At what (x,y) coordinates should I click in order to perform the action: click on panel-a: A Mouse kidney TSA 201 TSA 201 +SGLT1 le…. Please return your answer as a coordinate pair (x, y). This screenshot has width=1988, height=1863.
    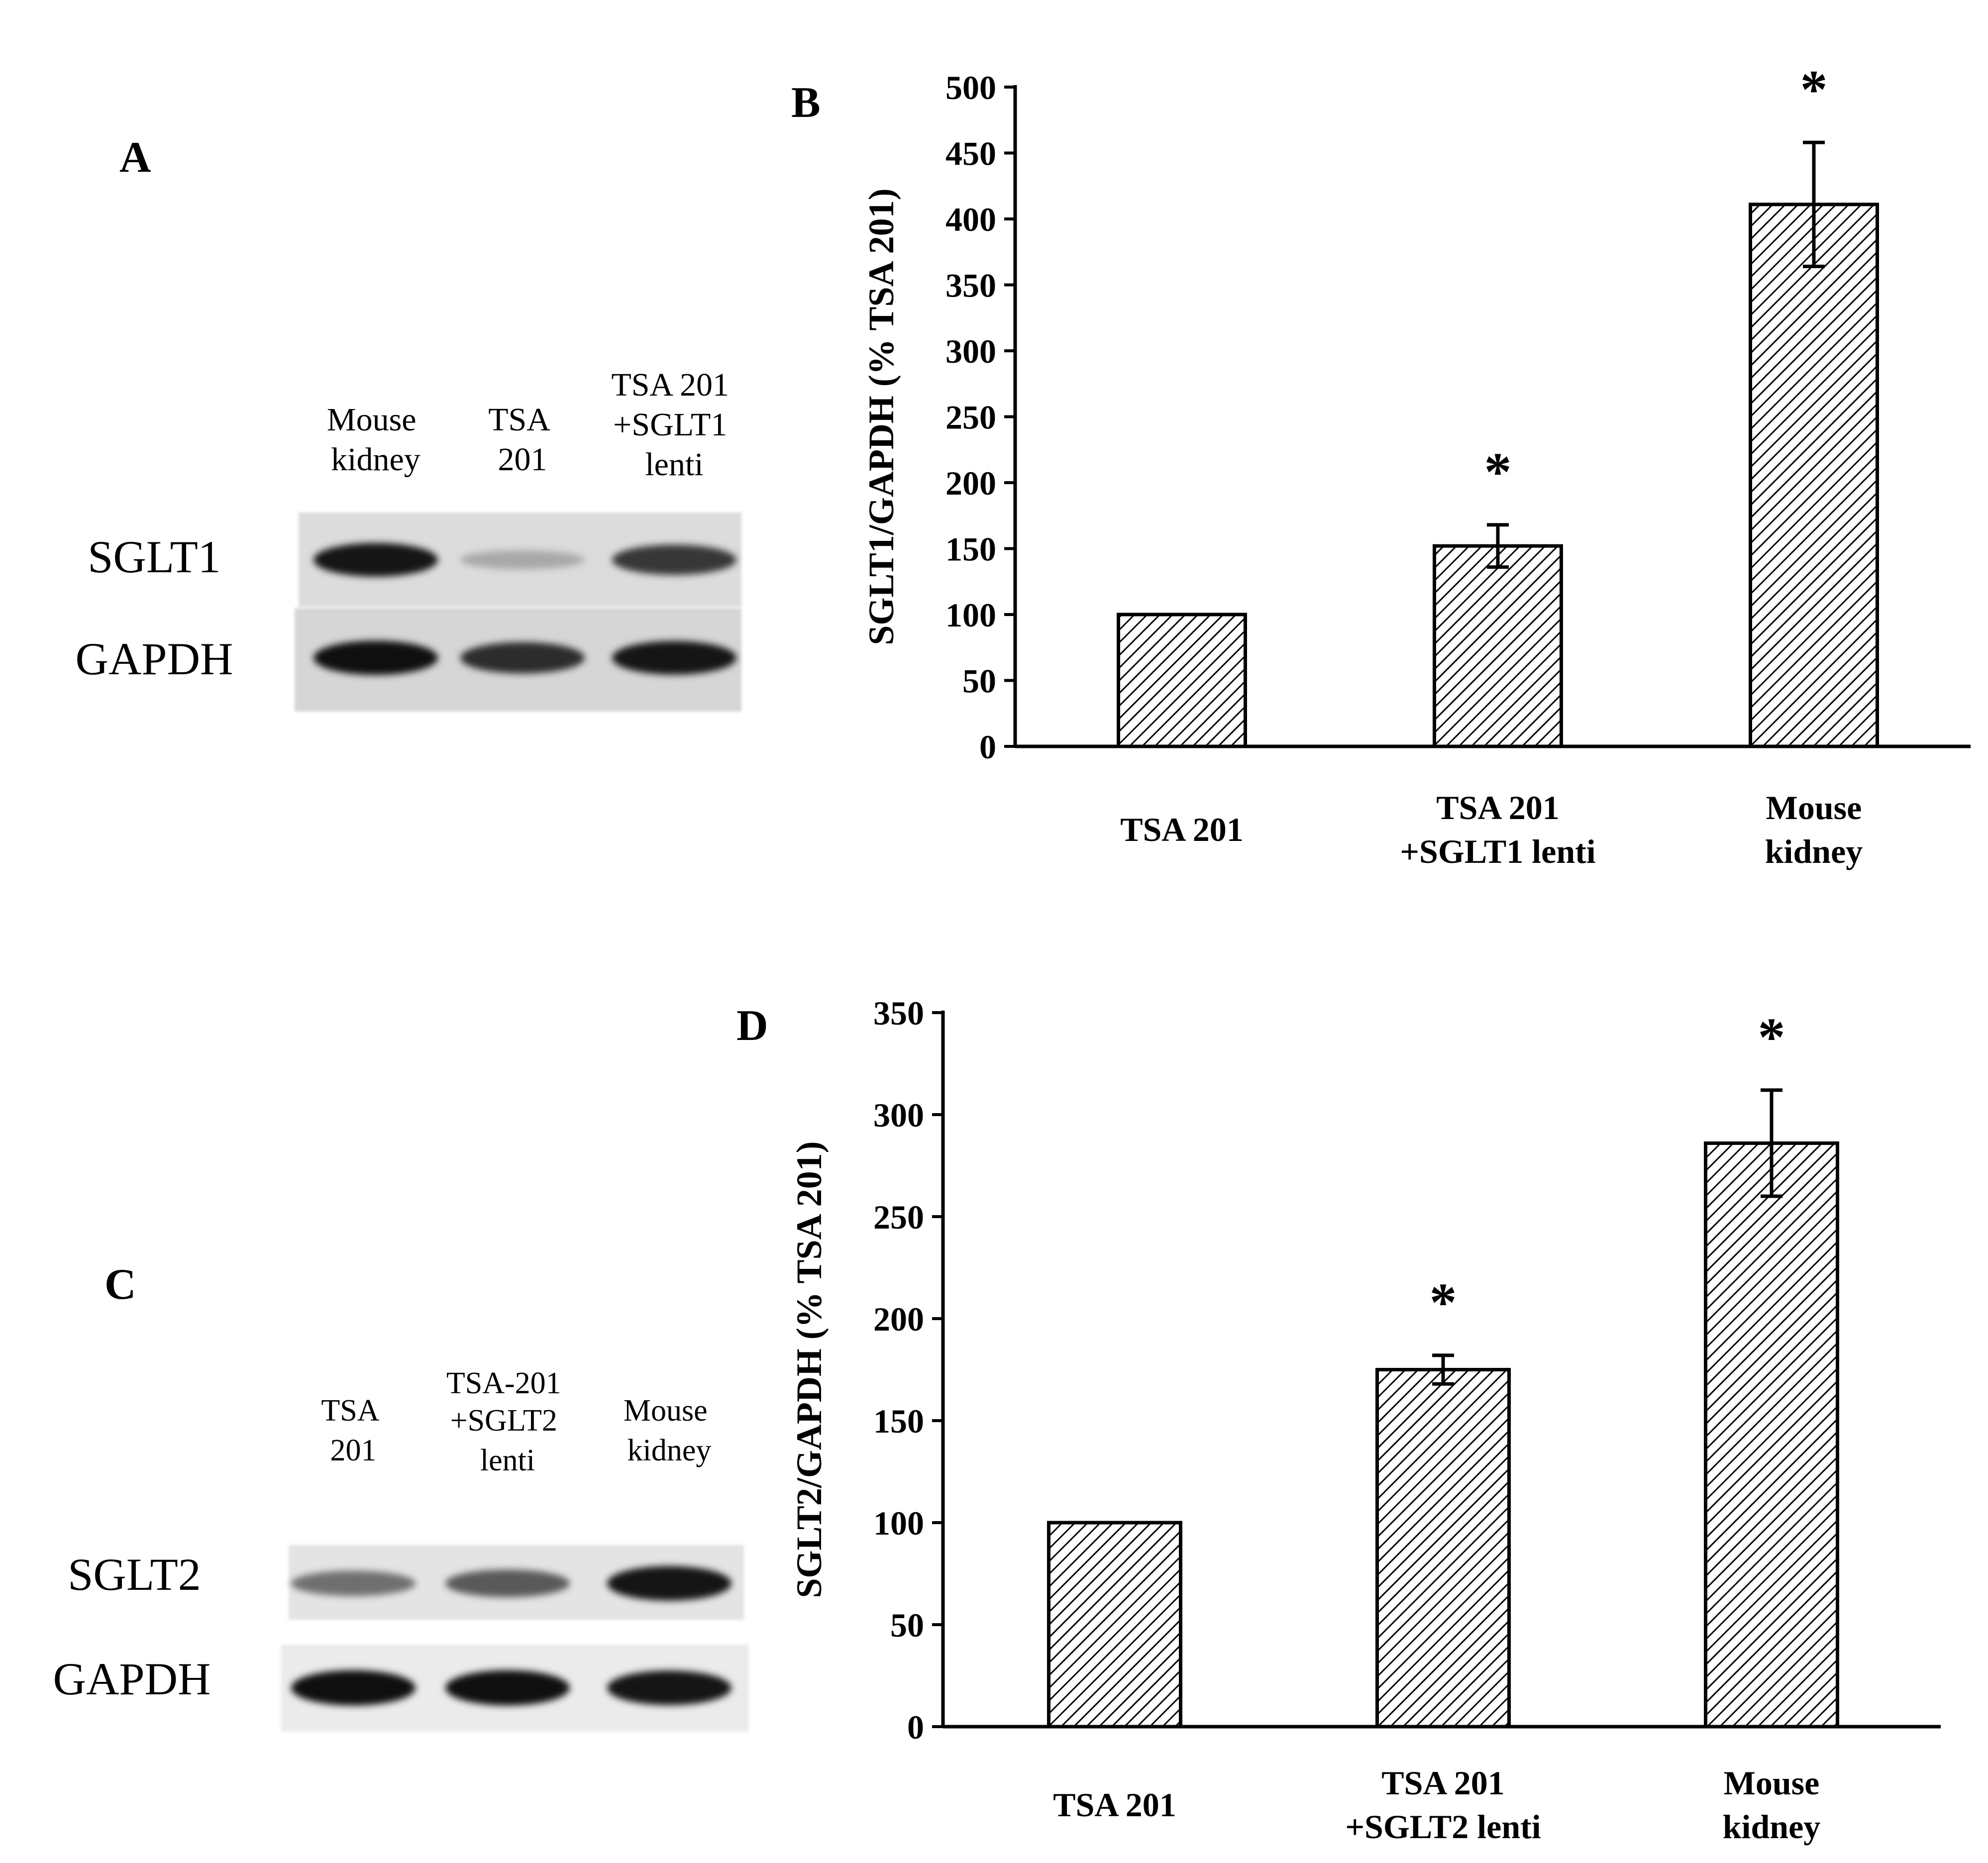
    Looking at the image, I should click on (408, 422).